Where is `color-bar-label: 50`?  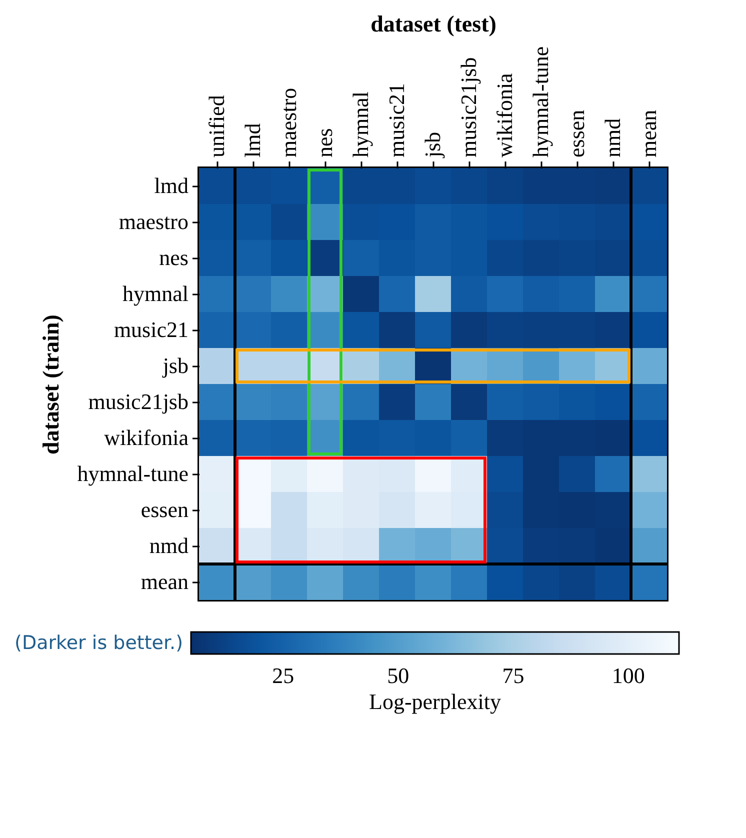
color-bar-label: 50 is located at coordinates (398, 675).